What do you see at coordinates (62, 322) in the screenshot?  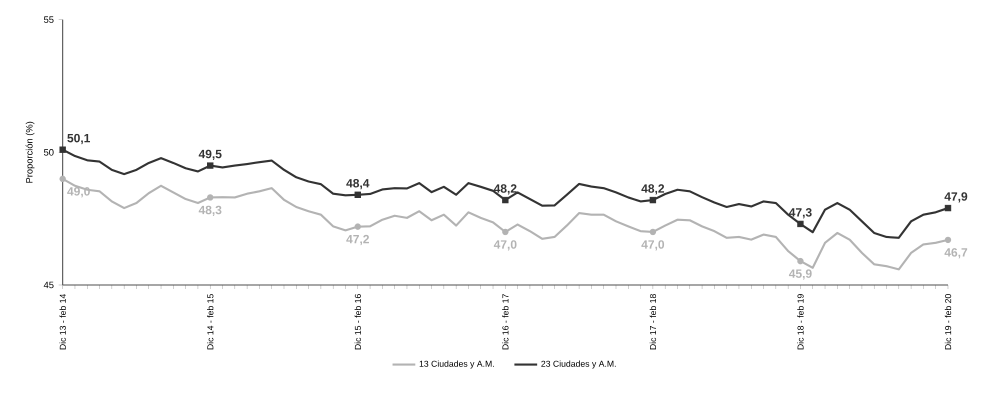 I see `x-tick-label: Dic 13 - feb 14` at bounding box center [62, 322].